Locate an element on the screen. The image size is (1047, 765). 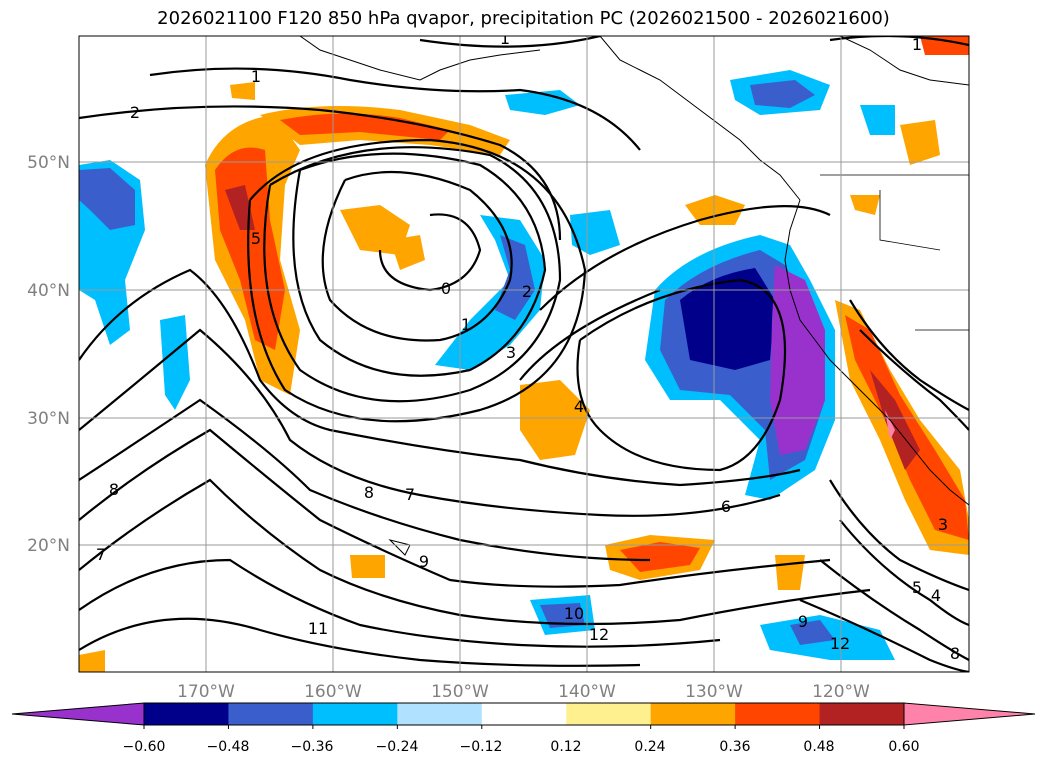
contour-label: 10 is located at coordinates (574, 613).